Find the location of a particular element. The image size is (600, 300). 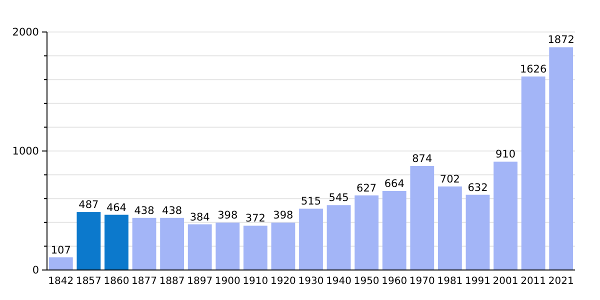

x-tick-label: 2001 is located at coordinates (505, 281).